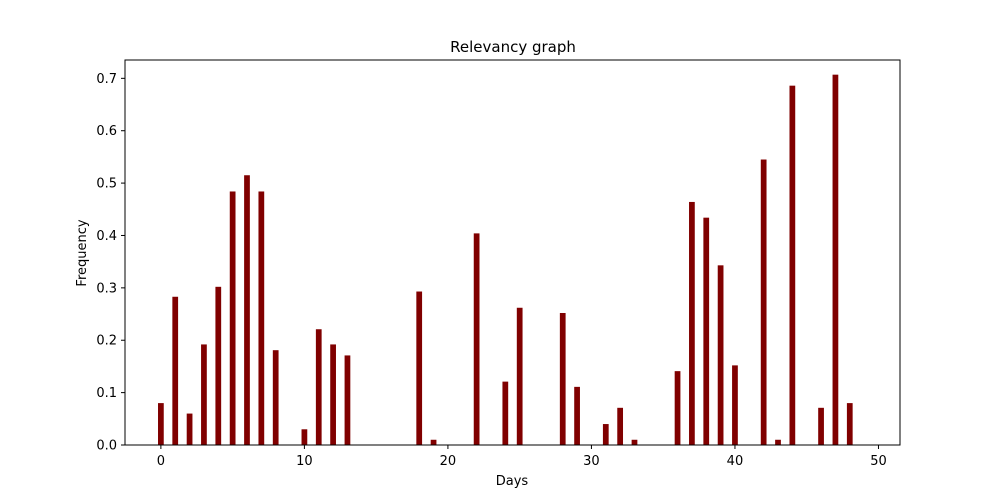 Image resolution: width=1000 pixels, height=500 pixels. What do you see at coordinates (878, 461) in the screenshot?
I see `x-tick-label: 50` at bounding box center [878, 461].